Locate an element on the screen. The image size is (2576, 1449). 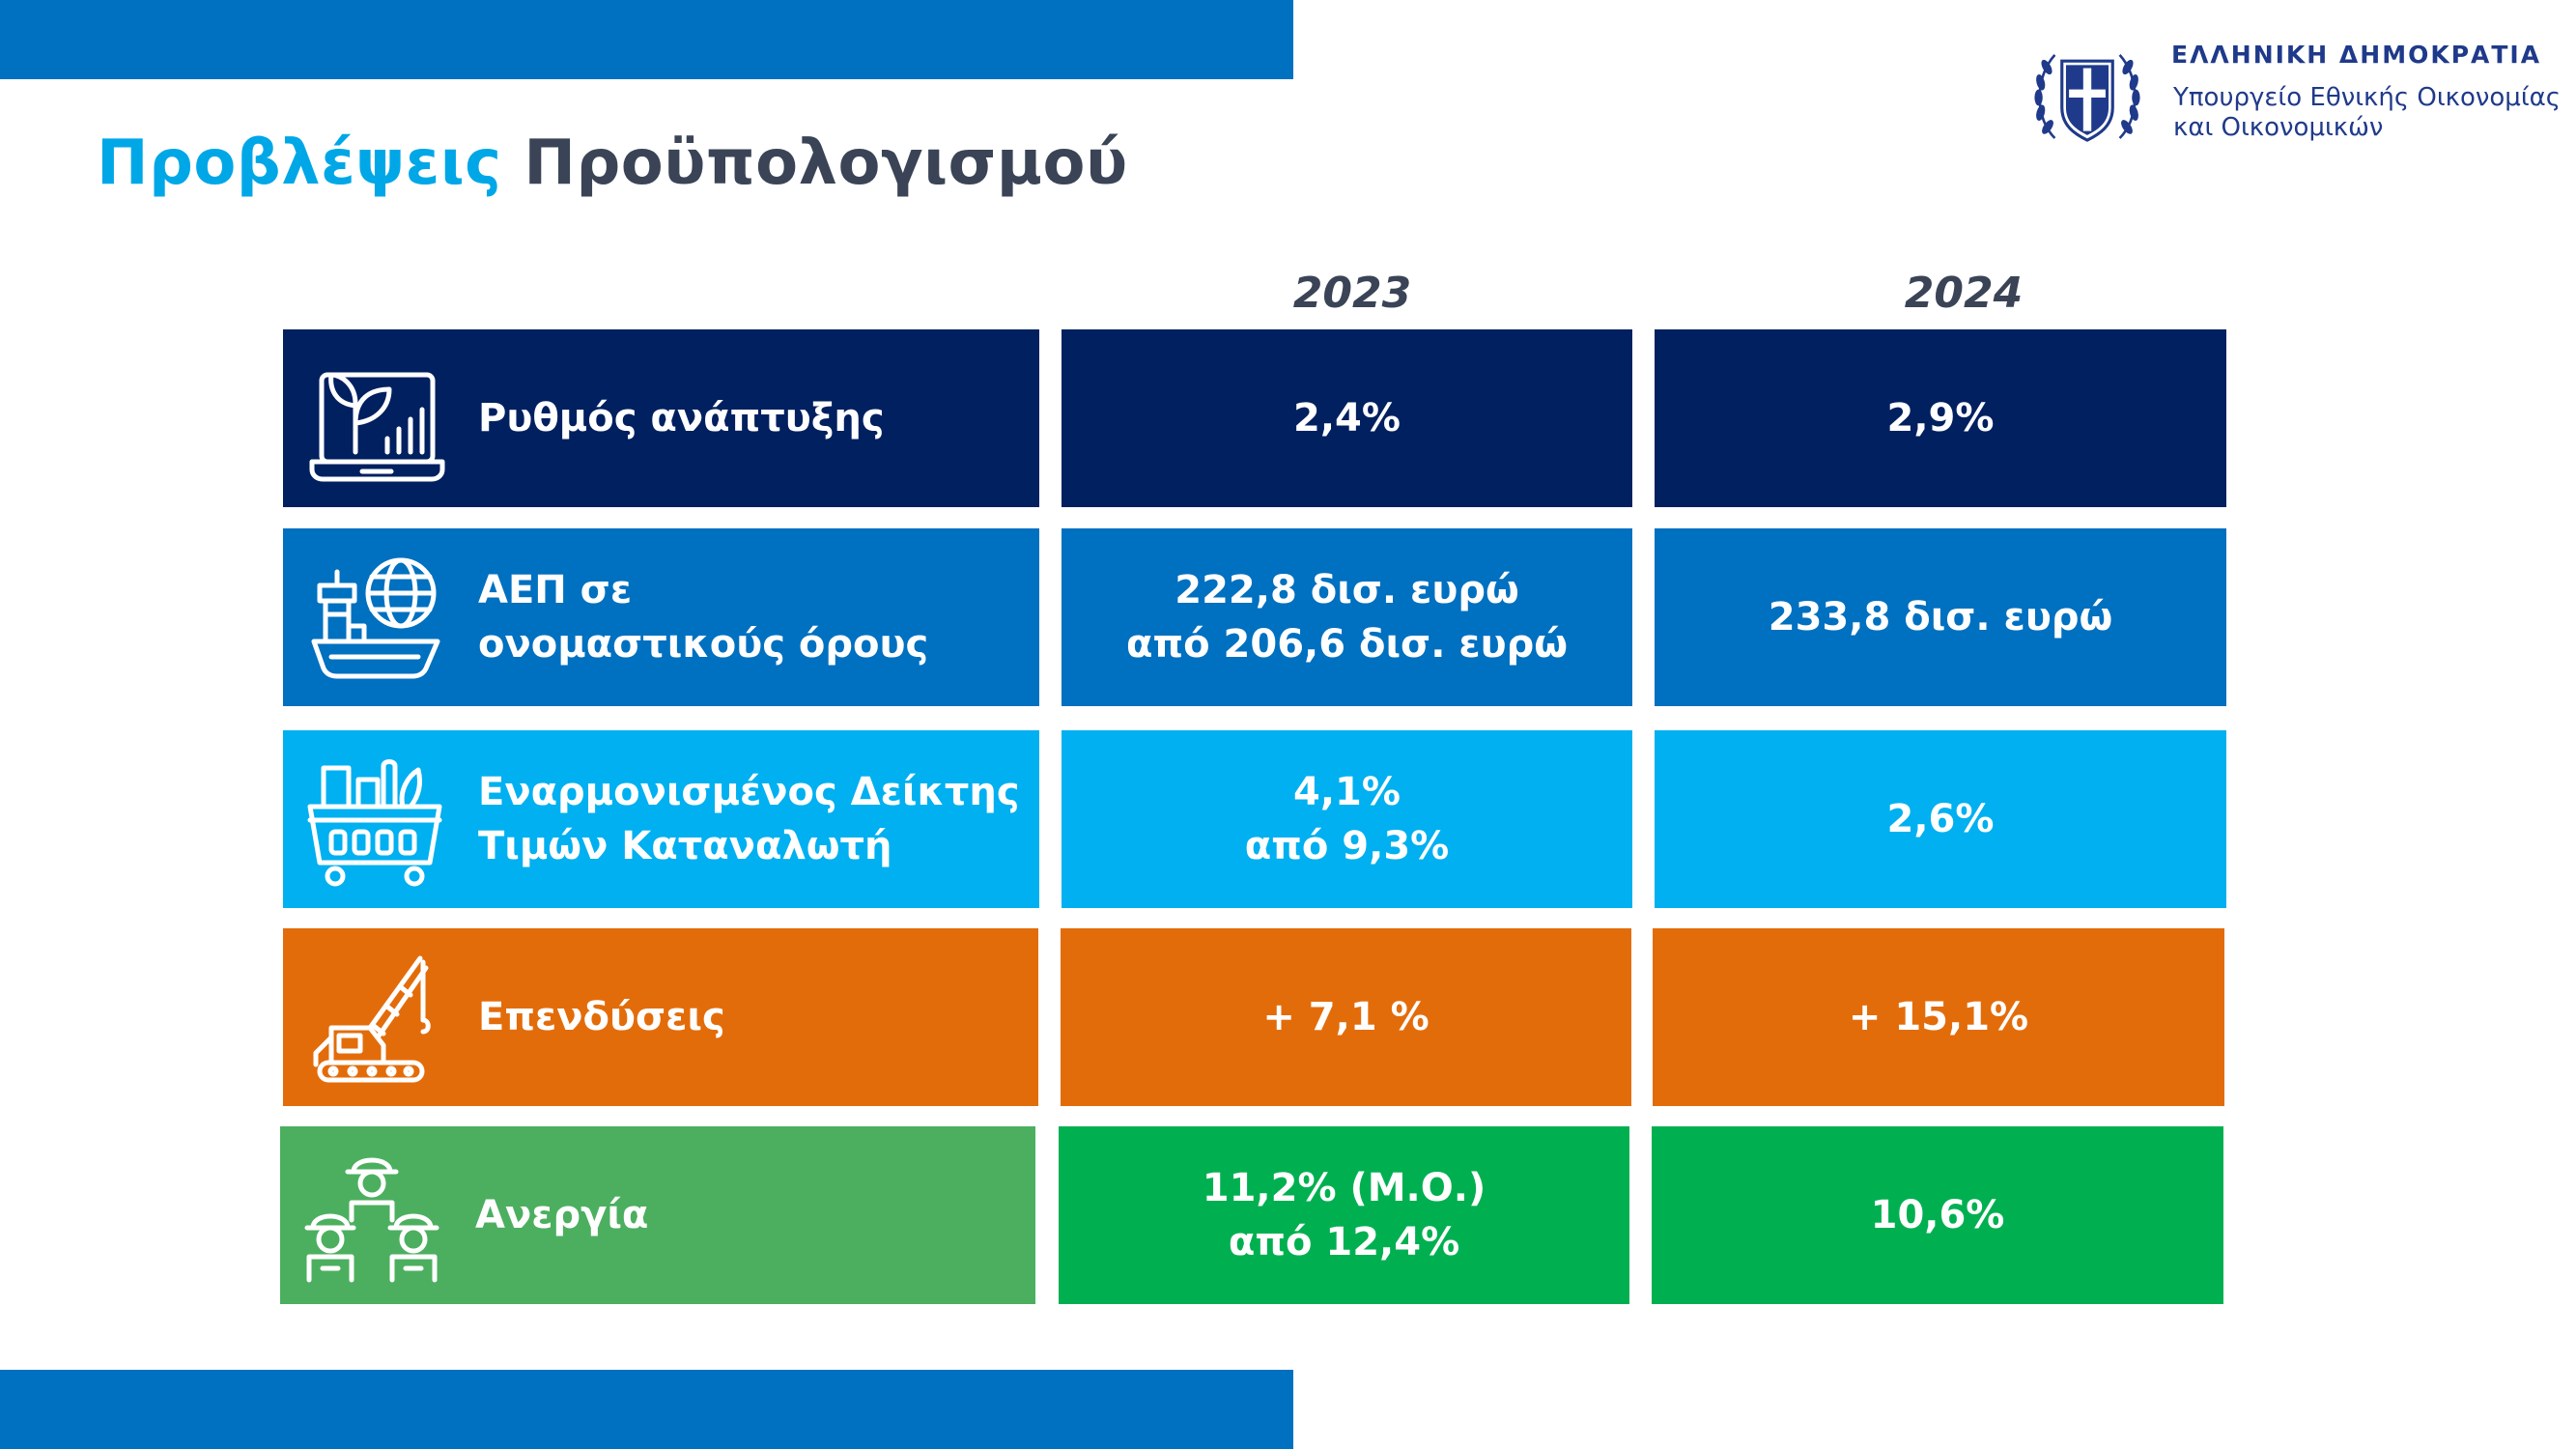
row-unemployment-label-cell: Ανεργία is located at coordinates (657, 1215).